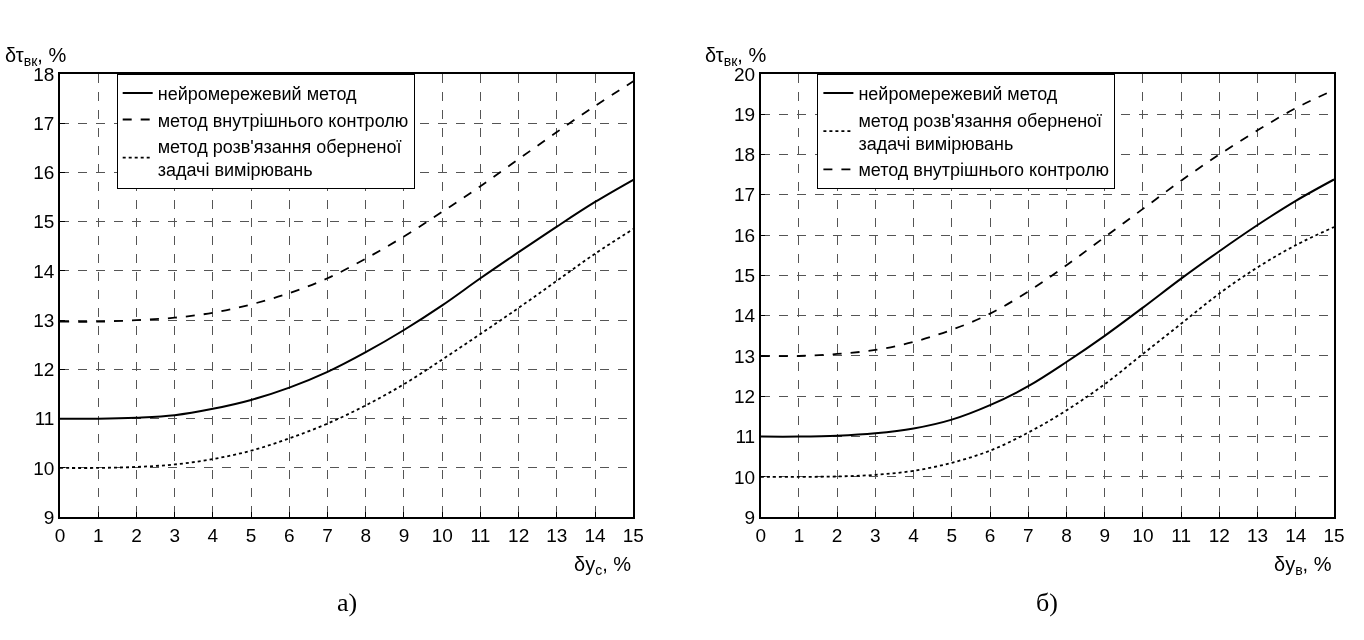  What do you see at coordinates (745, 114) in the screenshot?
I see `y-tick-label: 19` at bounding box center [745, 114].